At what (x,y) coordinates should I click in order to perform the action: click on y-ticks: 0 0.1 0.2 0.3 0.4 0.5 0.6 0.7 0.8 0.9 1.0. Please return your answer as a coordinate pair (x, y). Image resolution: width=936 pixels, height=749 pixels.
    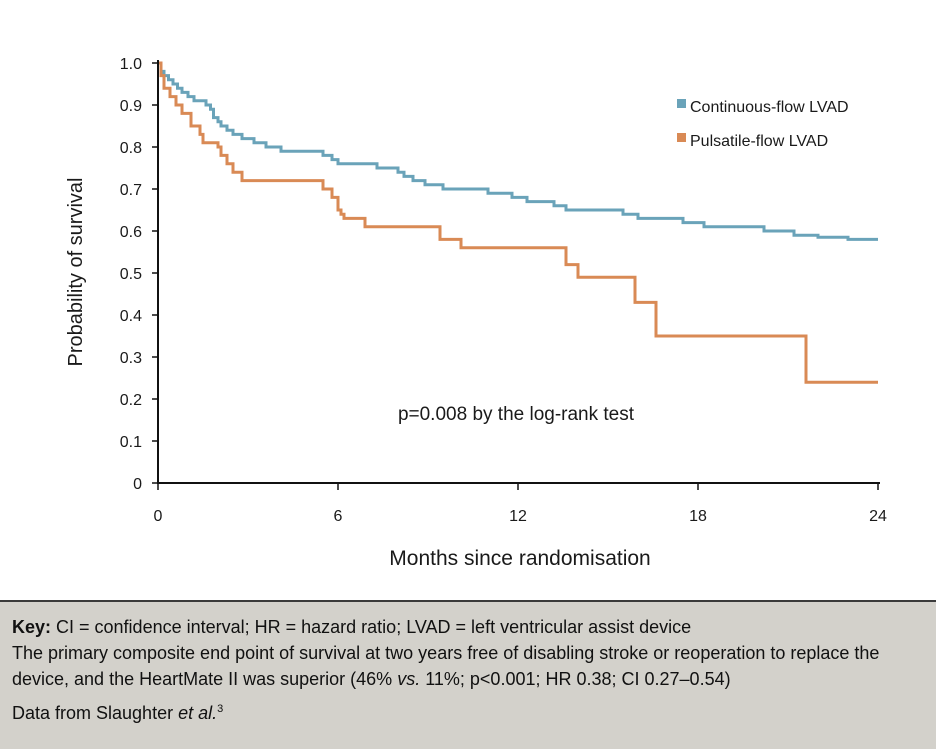
    Looking at the image, I should click on (139, 274).